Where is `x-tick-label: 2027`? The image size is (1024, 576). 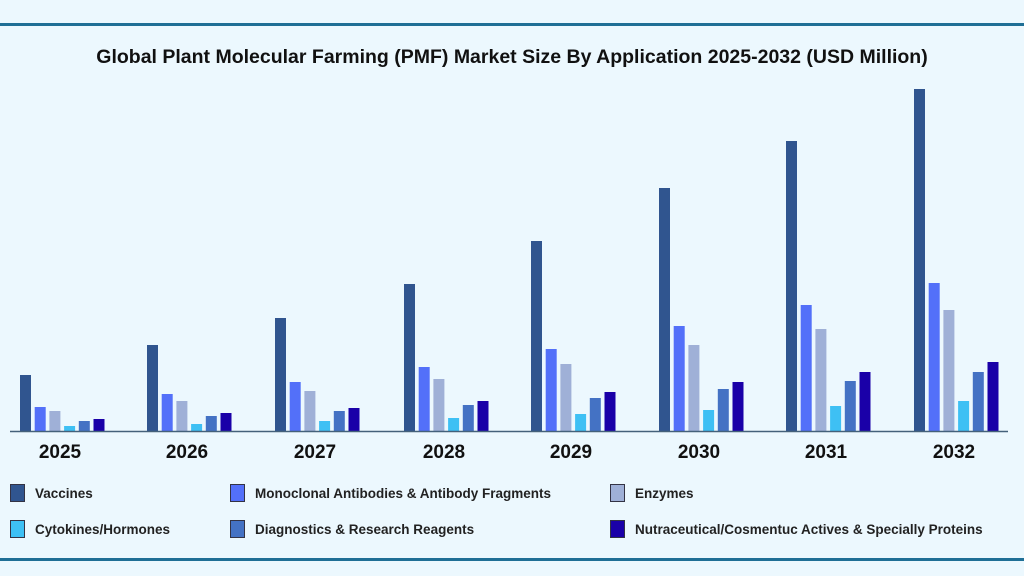
x-tick-label: 2027 is located at coordinates (315, 452).